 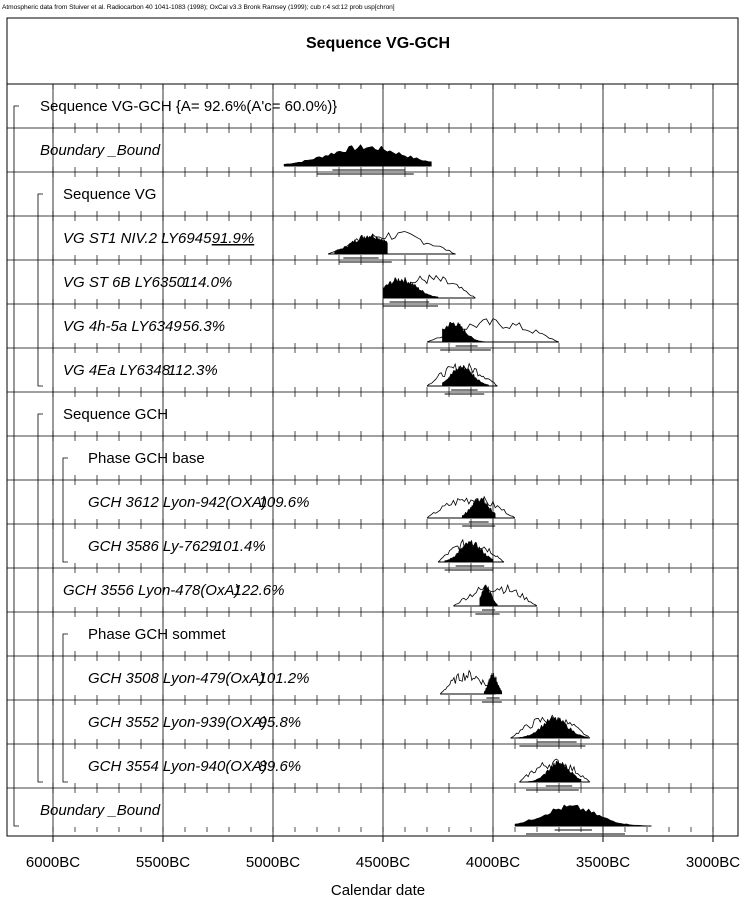 What do you see at coordinates (65, 510) in the screenshot?
I see `bracket-phase-gch-base` at bounding box center [65, 510].